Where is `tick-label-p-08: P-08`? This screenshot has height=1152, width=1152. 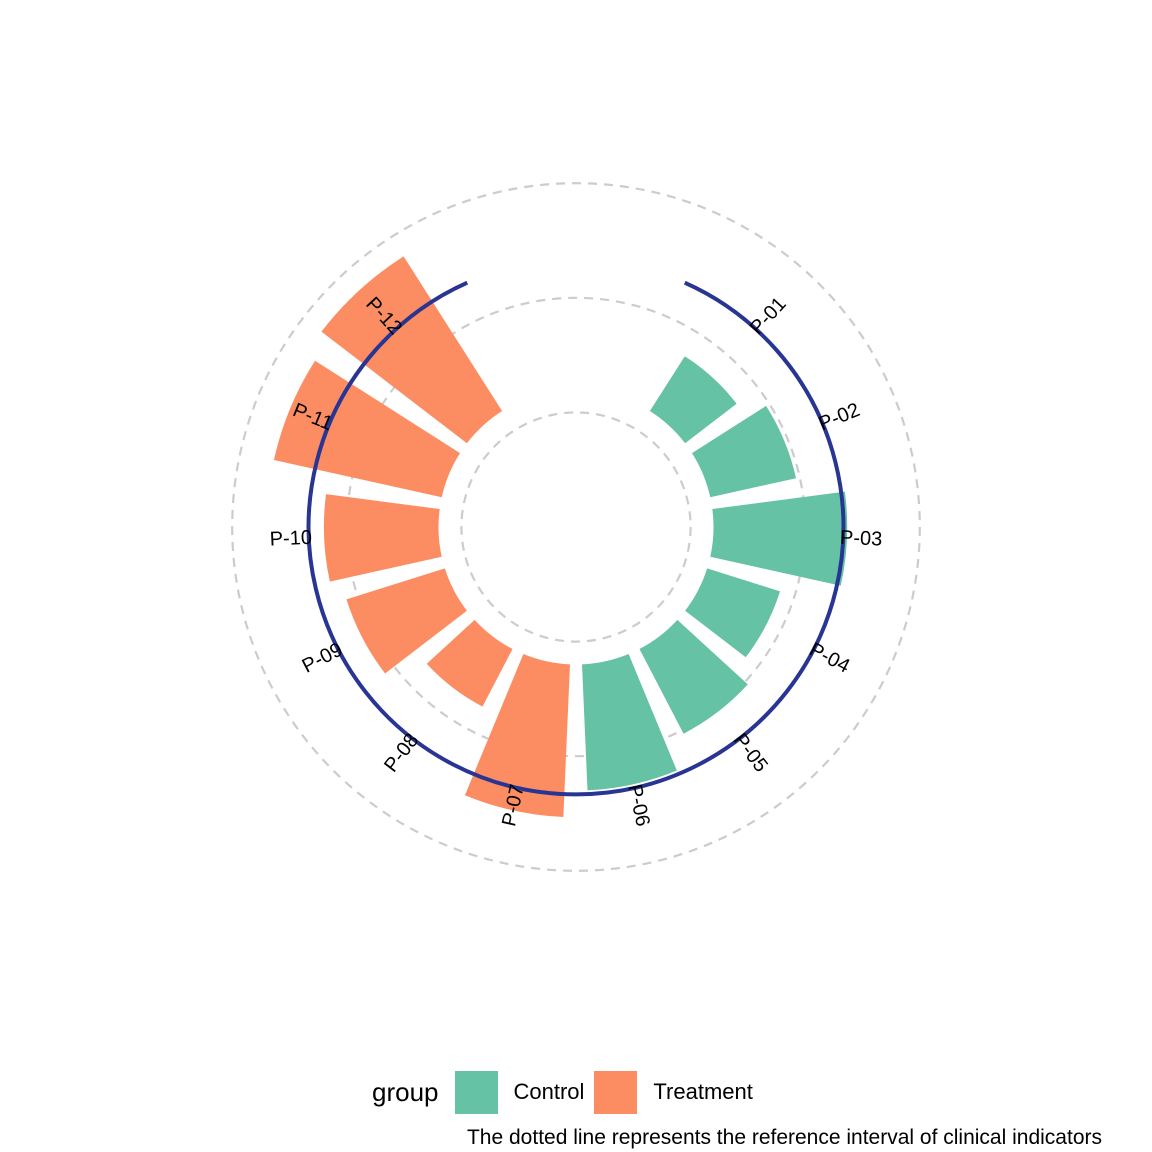
tick-label-p-08: P-08 is located at coordinates (401, 753).